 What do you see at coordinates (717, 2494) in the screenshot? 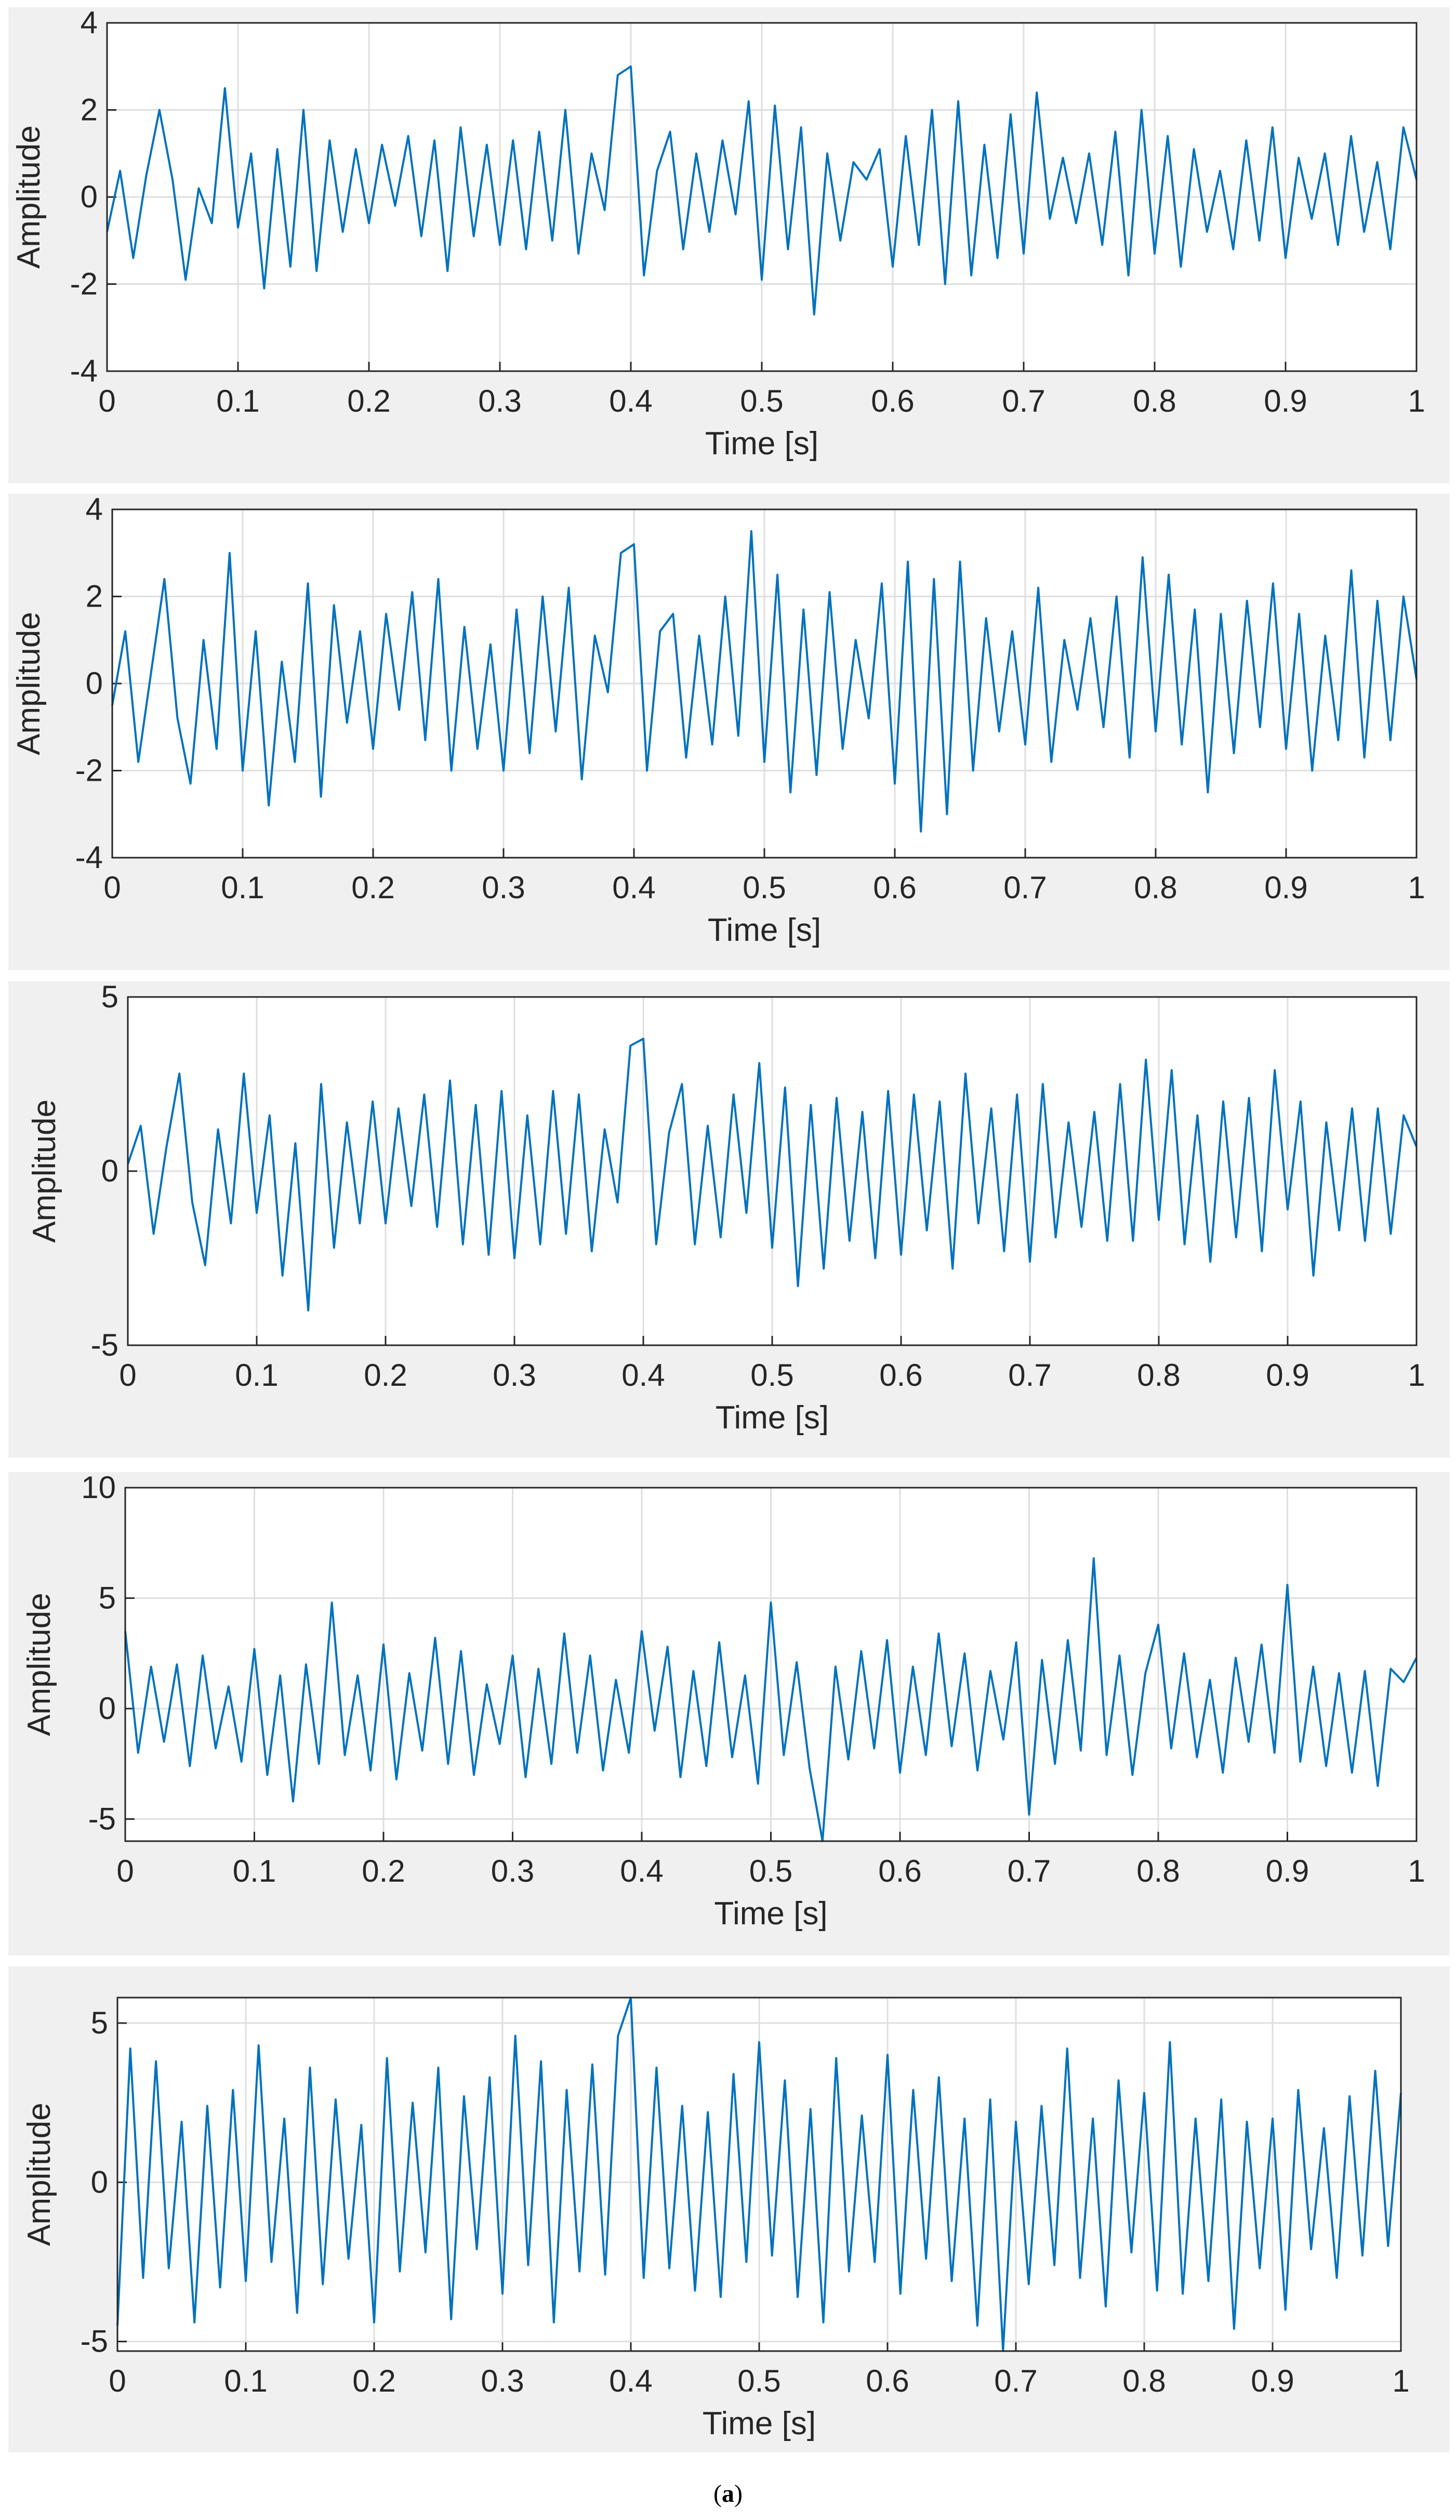
I see `caption-open-paren: (` at bounding box center [717, 2494].